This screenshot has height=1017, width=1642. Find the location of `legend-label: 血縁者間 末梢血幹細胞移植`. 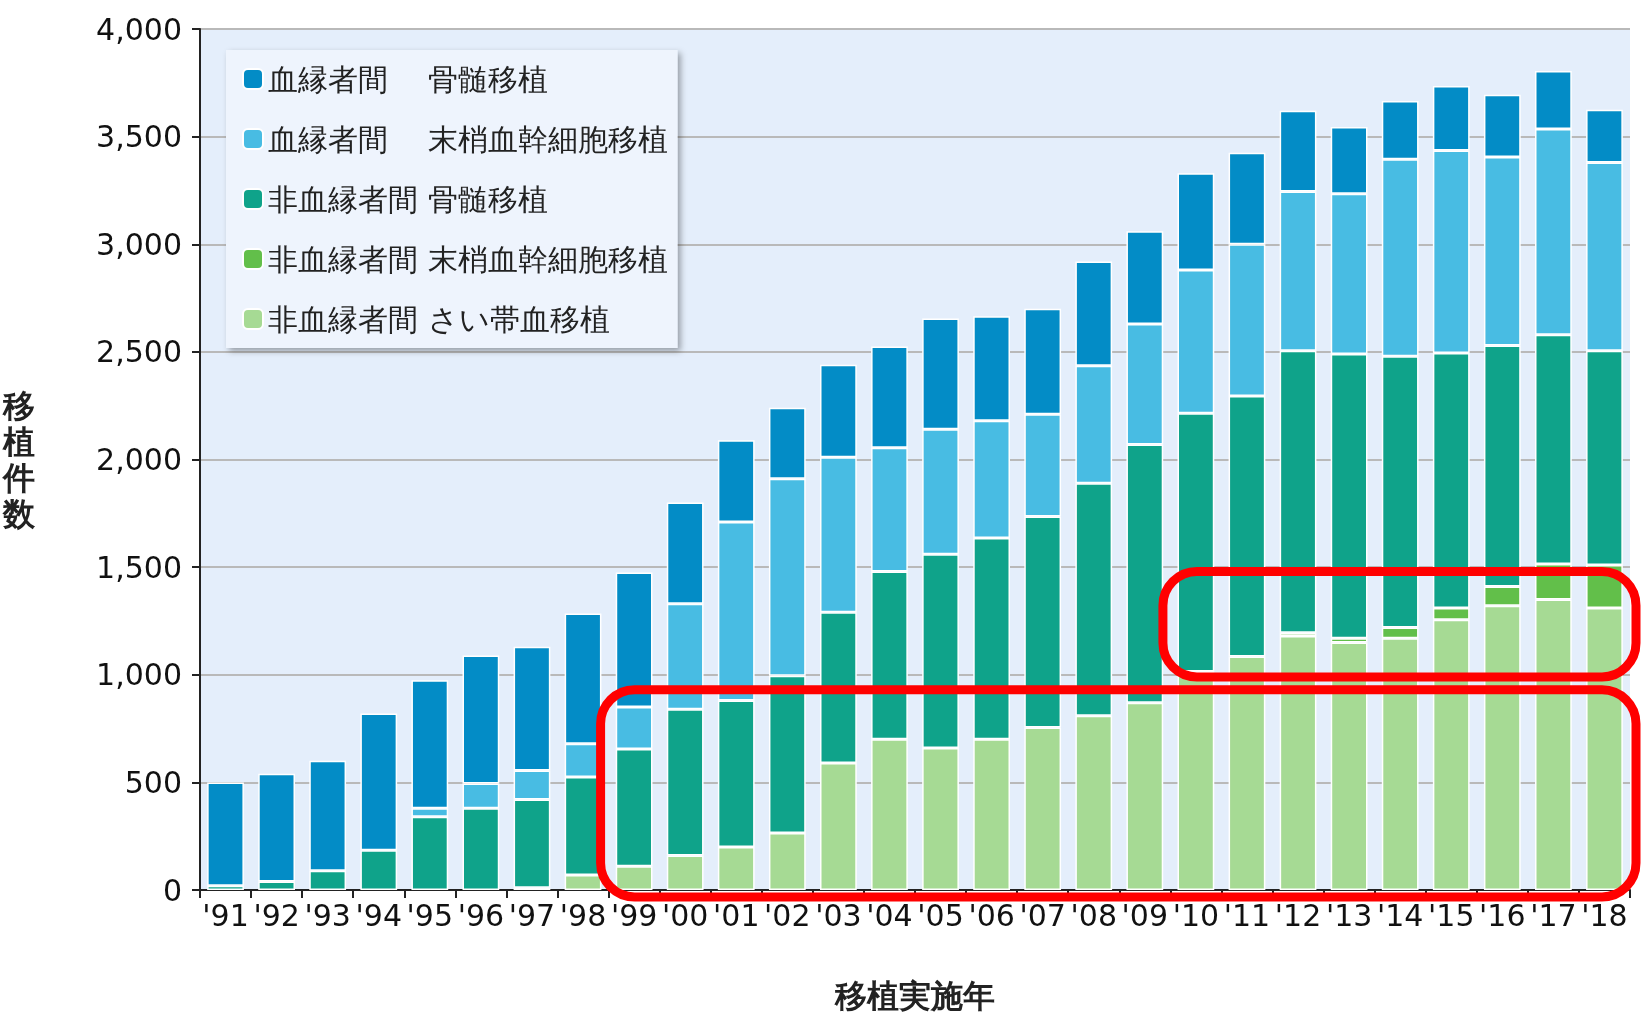

legend-label: 血縁者間 末梢血幹細胞移植 is located at coordinates (468, 139).